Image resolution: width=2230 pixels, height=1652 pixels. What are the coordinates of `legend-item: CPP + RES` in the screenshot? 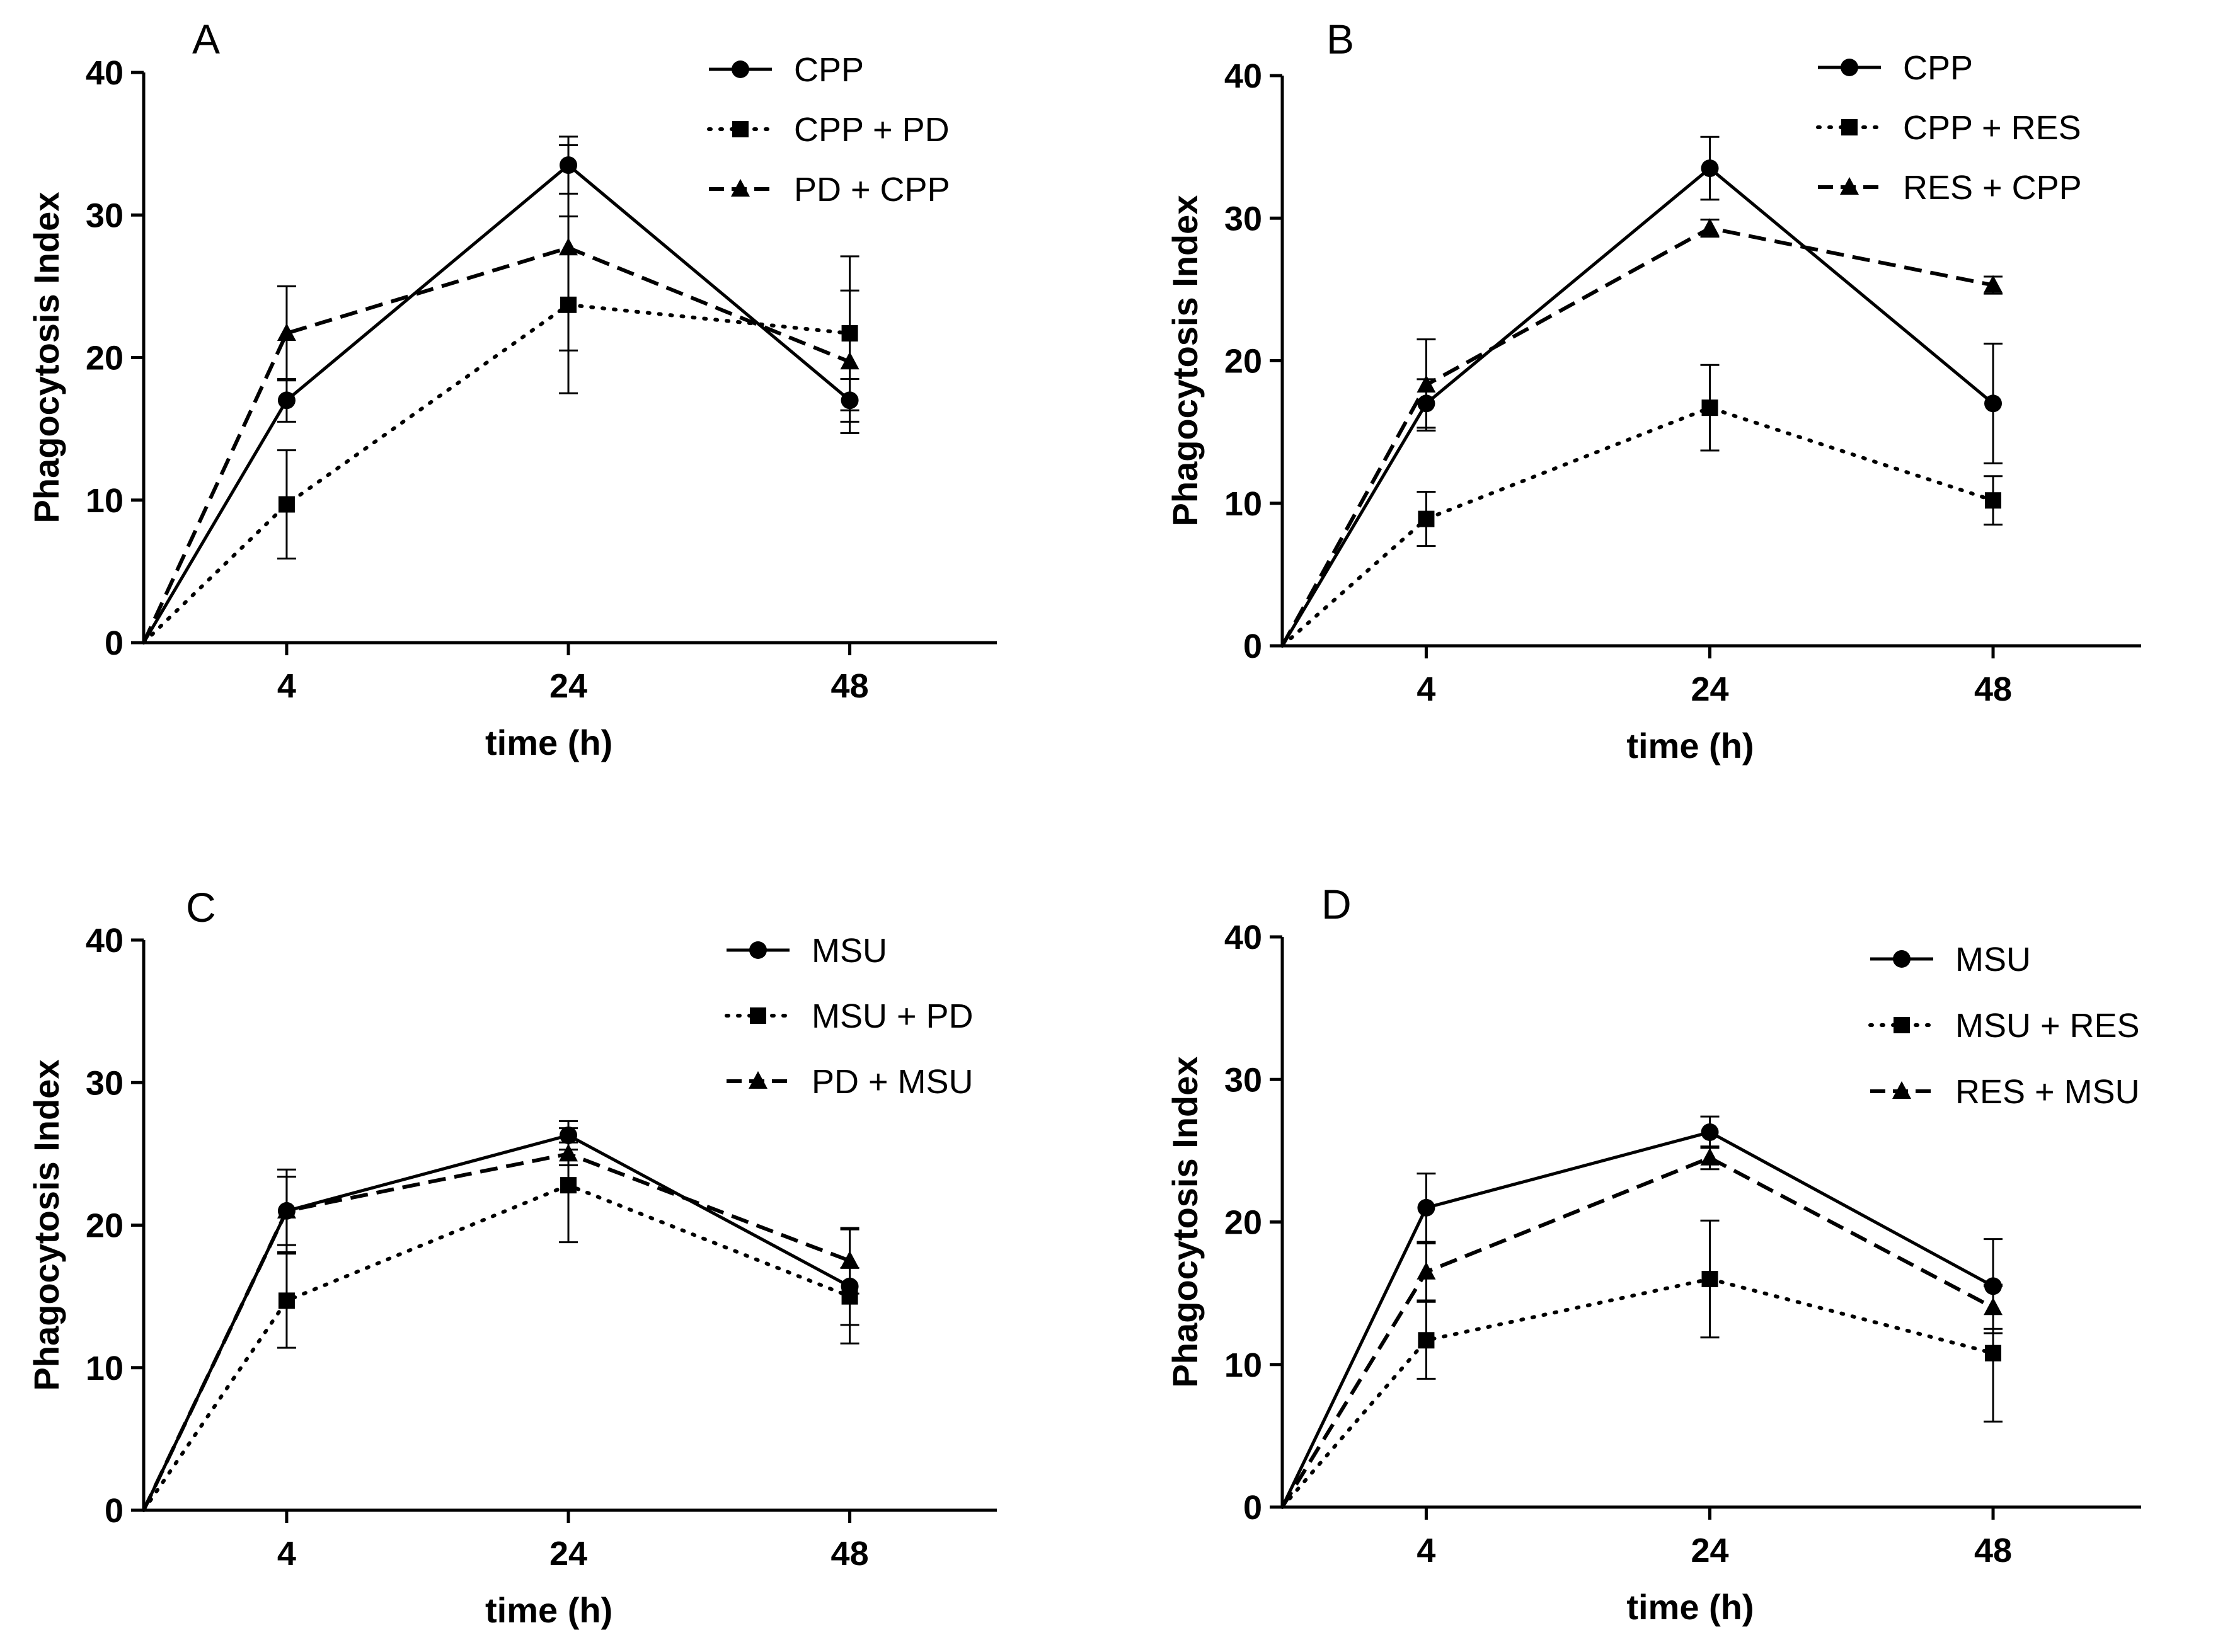 It's located at (1949, 128).